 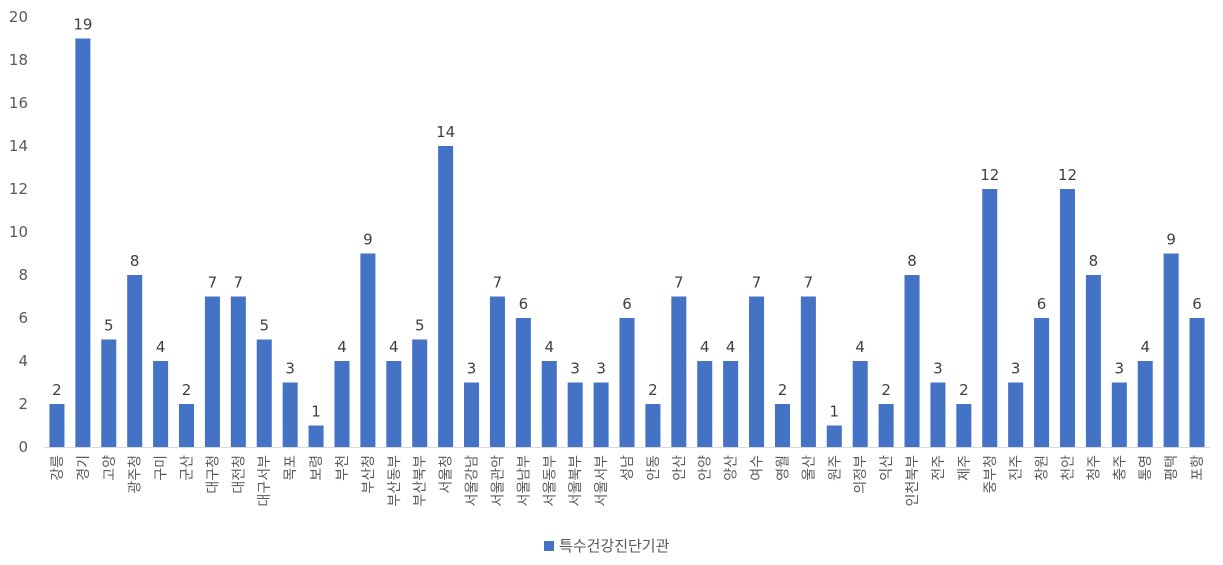 What do you see at coordinates (110, 468) in the screenshot?
I see `category-label: 고양` at bounding box center [110, 468].